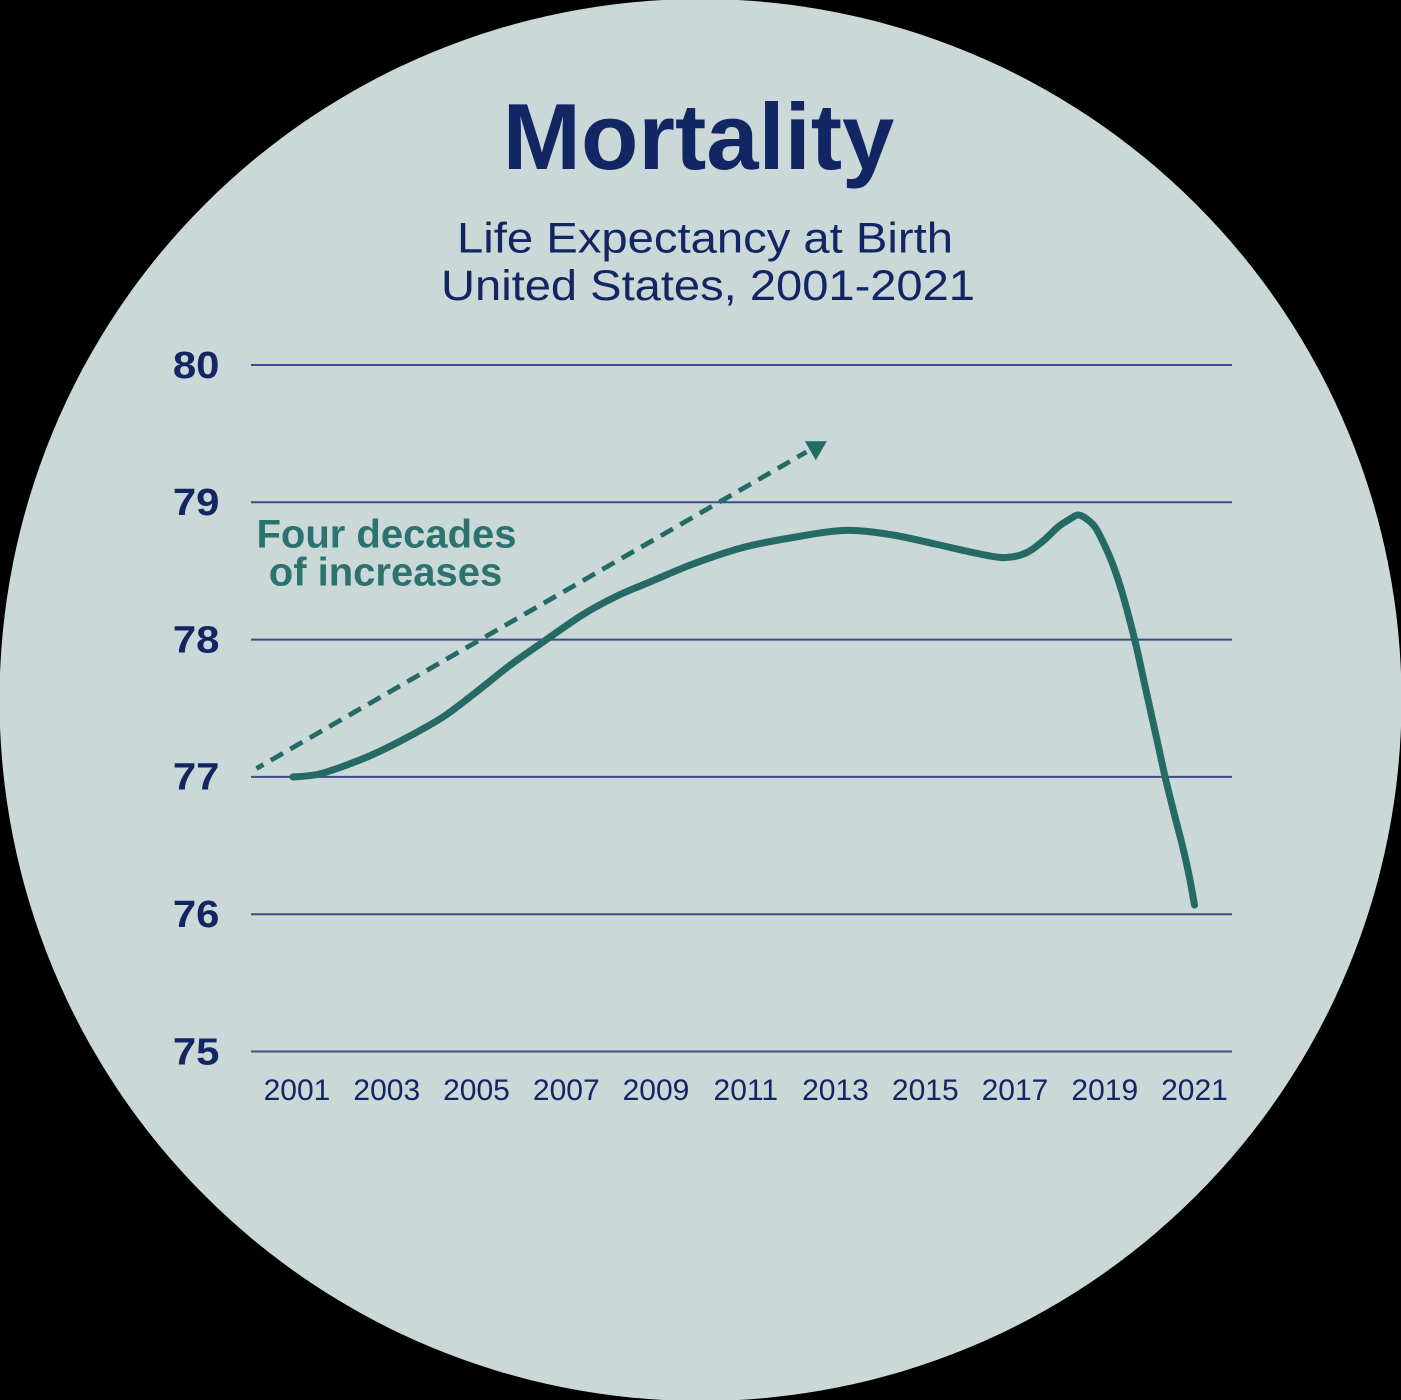  I want to click on svg-text: Four decades, so click(386, 535).